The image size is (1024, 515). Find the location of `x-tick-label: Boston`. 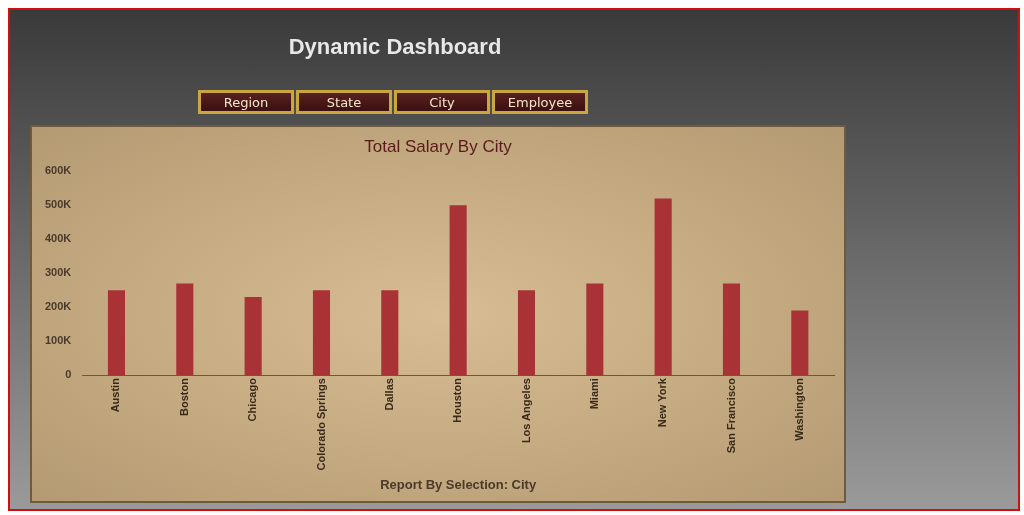

x-tick-label: Boston is located at coordinates (183, 397).